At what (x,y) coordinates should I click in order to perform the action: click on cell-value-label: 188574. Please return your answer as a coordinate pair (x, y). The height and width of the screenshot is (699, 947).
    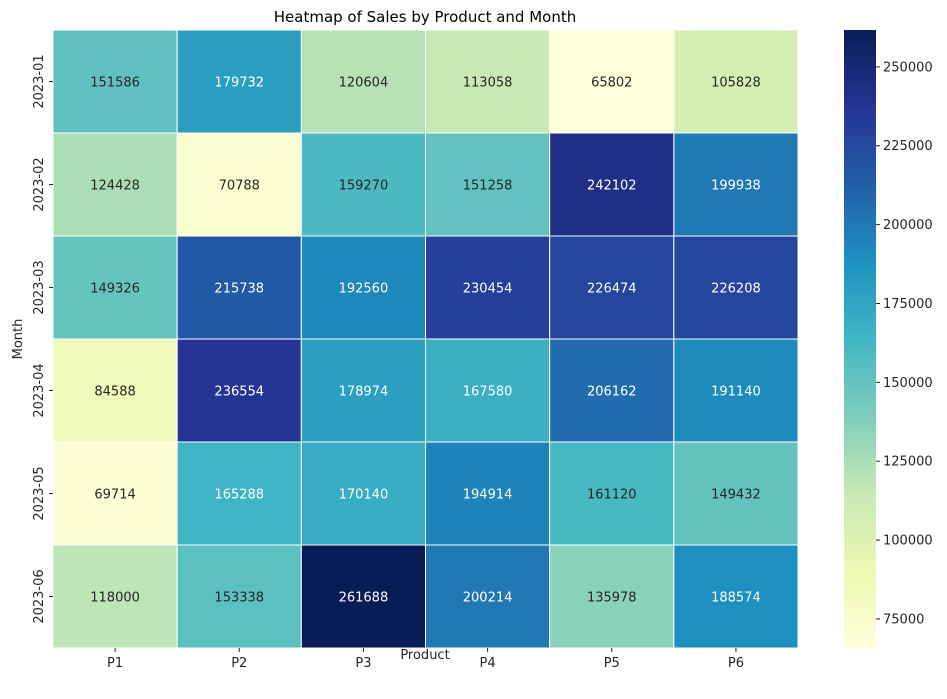
    Looking at the image, I should click on (736, 598).